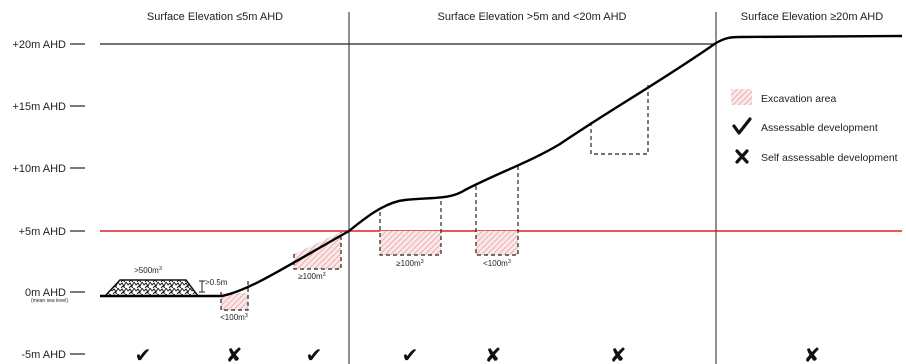  What do you see at coordinates (40, 107) in the screenshot?
I see `elevation-label-plus15: +15m AHD` at bounding box center [40, 107].